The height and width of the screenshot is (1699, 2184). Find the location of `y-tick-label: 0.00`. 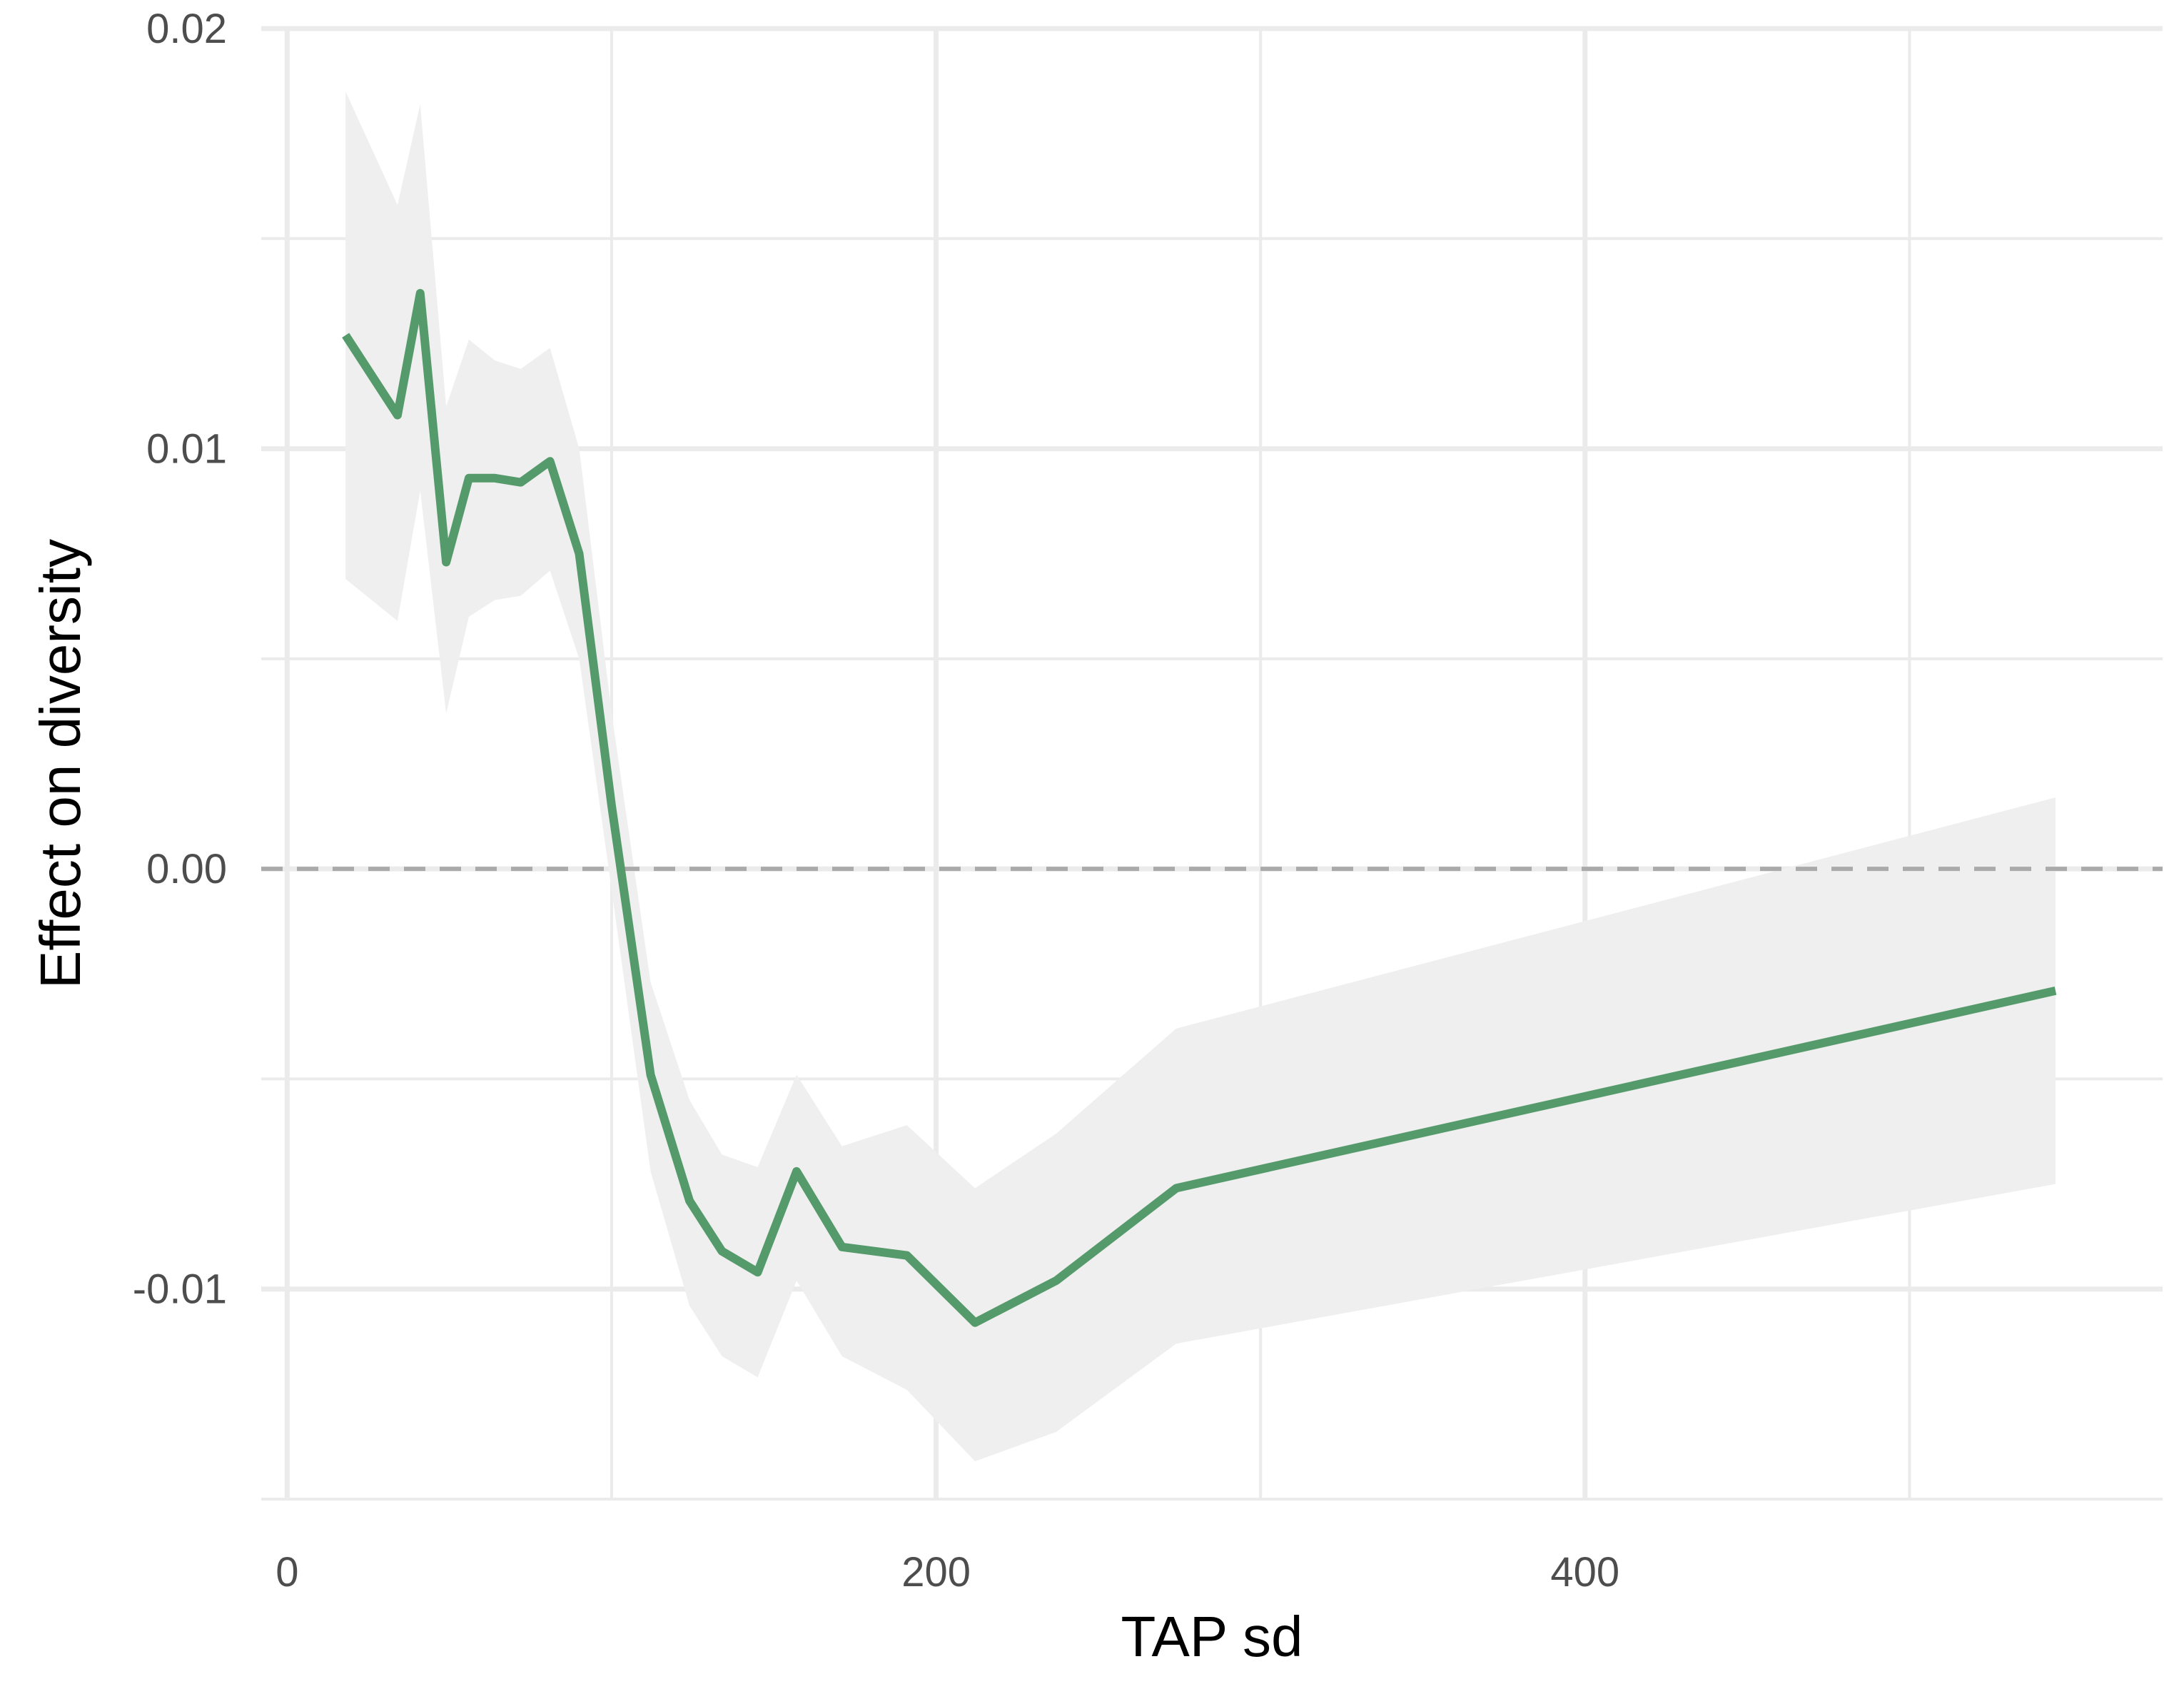

y-tick-label: 0.00 is located at coordinates (186, 869).